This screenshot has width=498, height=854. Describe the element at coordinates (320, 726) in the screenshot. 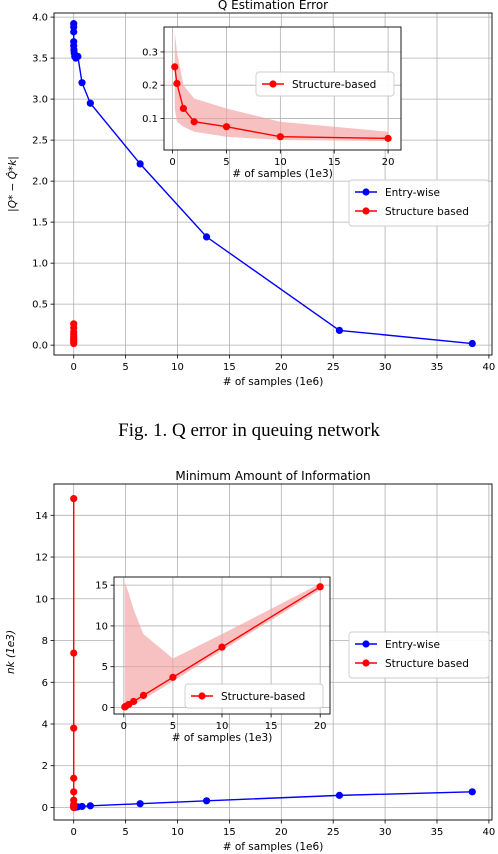

I see `bottom-inset-xtick-label: 20` at that location.